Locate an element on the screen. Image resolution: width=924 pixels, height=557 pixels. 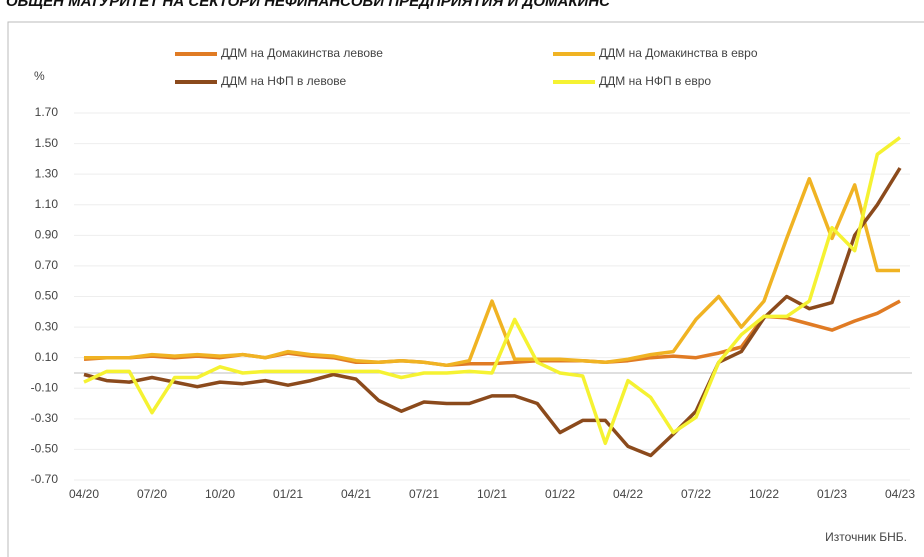
x-tick-label: 04/21 is located at coordinates (356, 494).